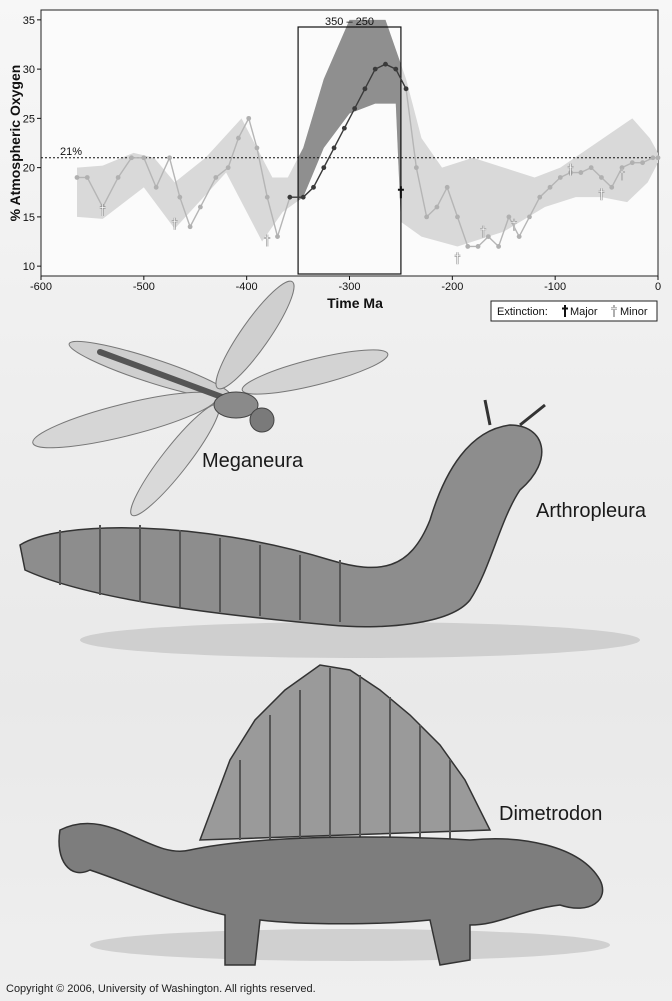 The width and height of the screenshot is (672, 1001). Describe the element at coordinates (29, 21) in the screenshot. I see `y-tick-label: 35` at that location.